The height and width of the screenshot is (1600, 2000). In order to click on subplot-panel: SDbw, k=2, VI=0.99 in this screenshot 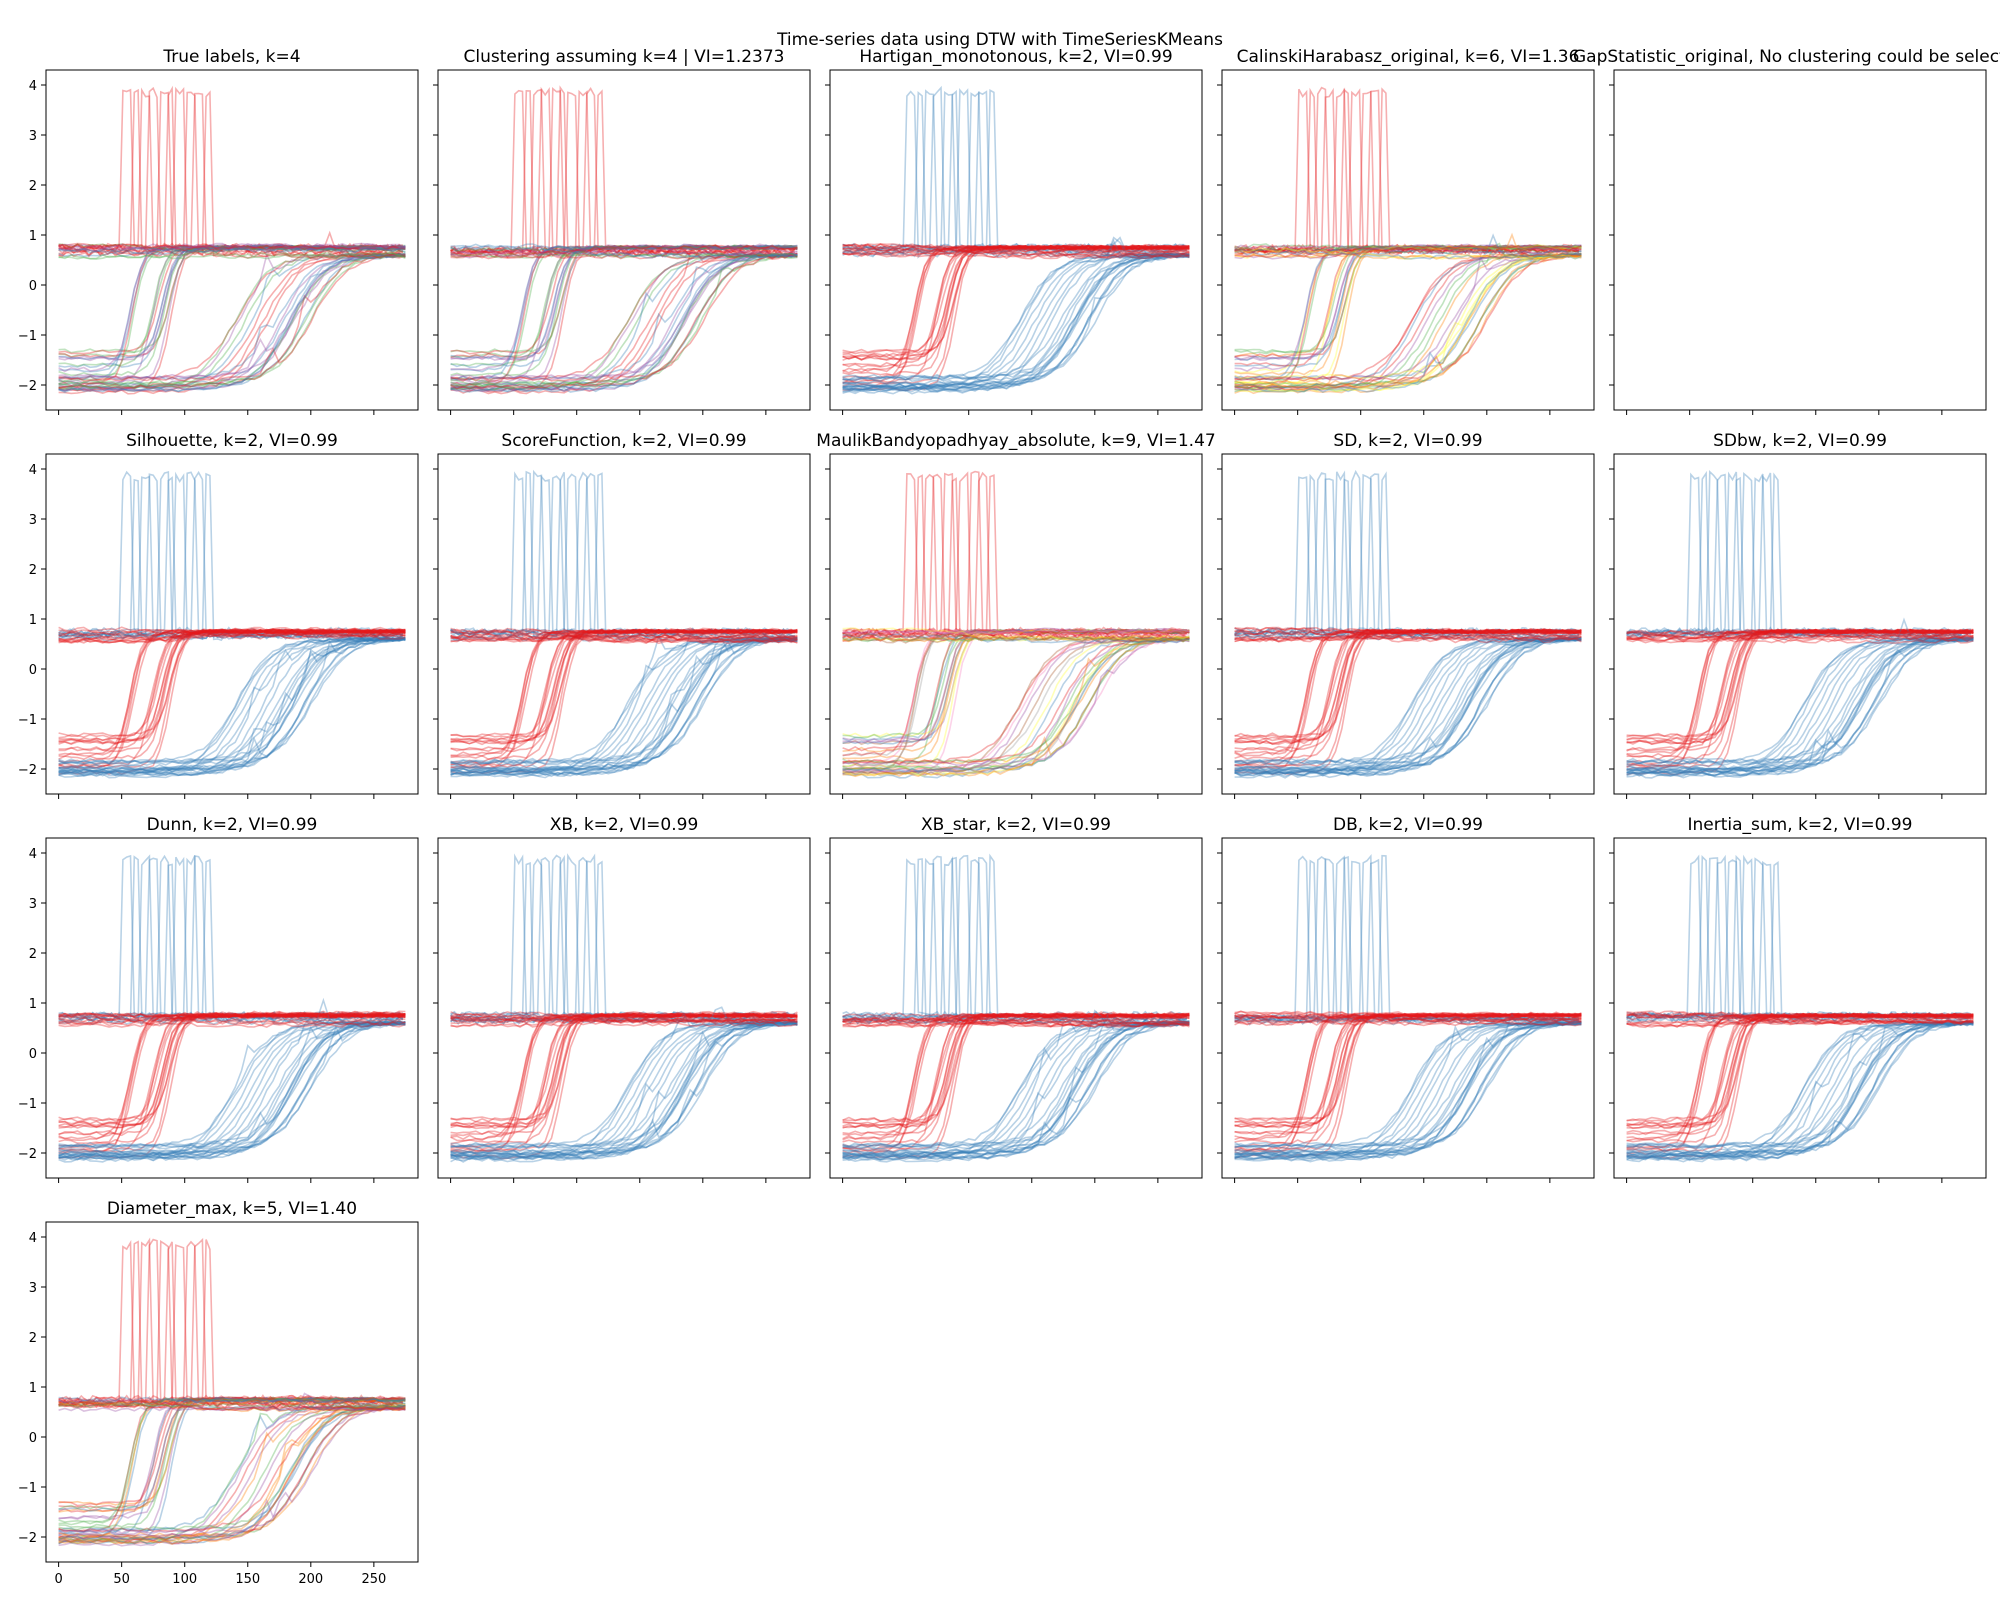, I will do `click(1798, 615)`.